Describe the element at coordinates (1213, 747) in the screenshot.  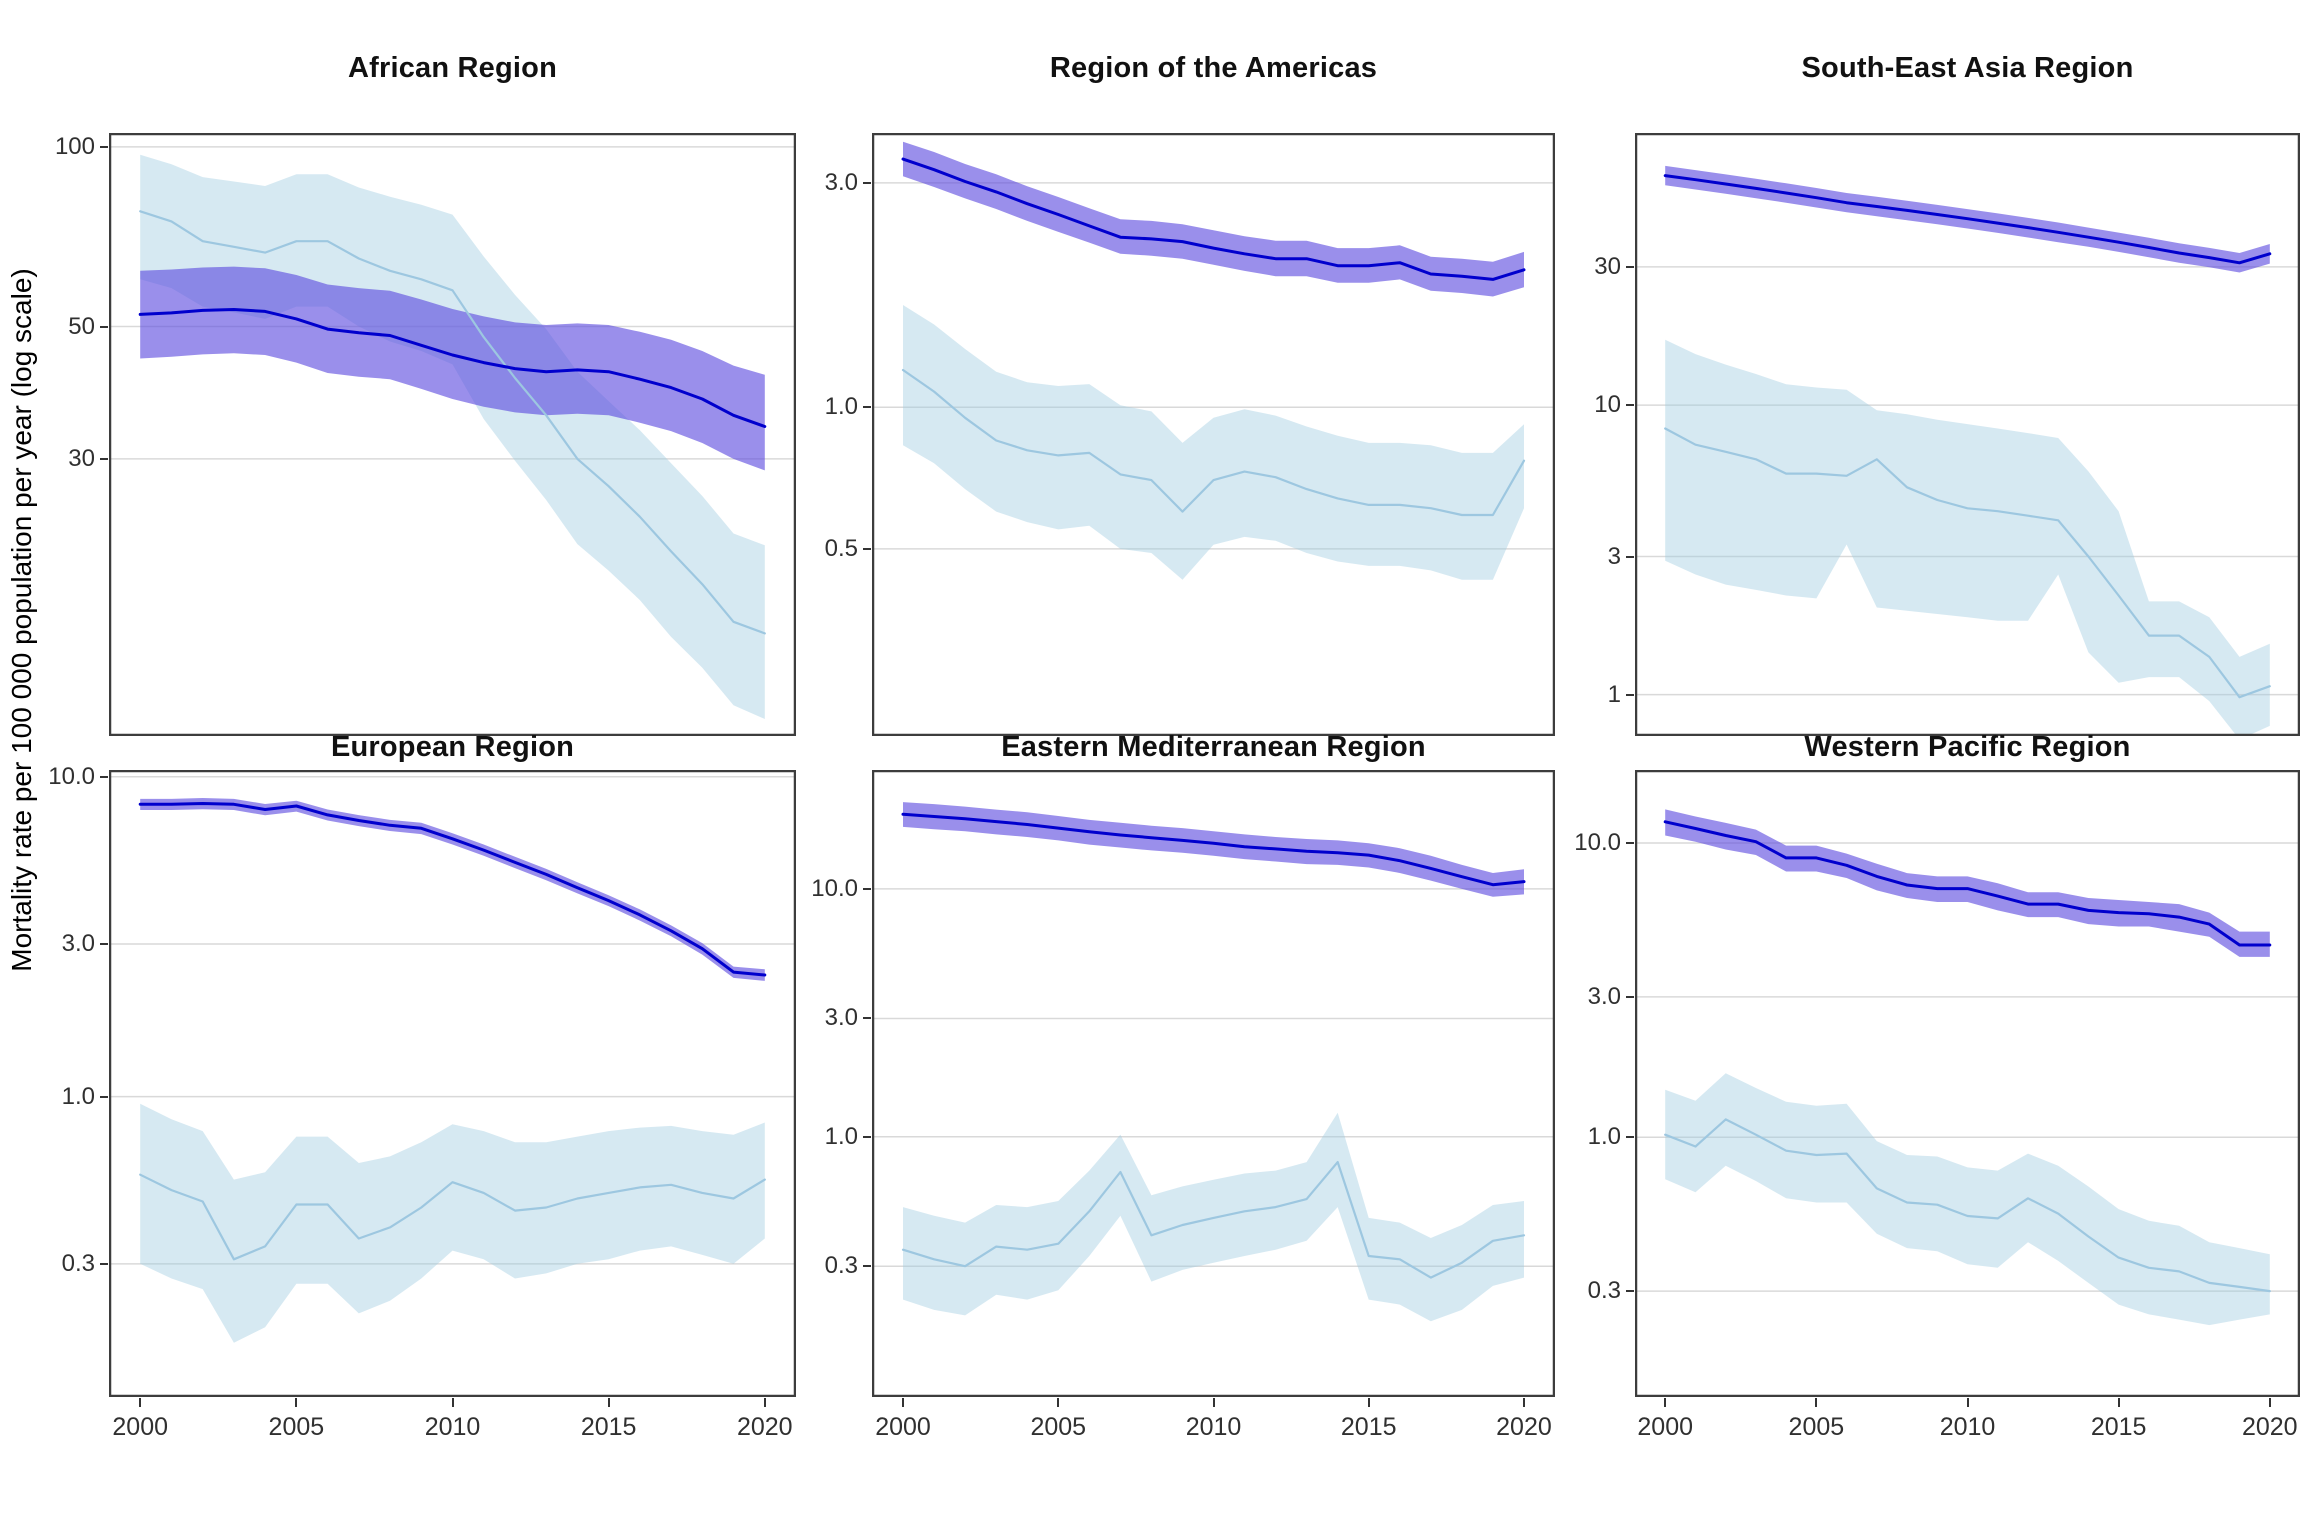
I see `panel-title: Eastern Mediterranean Region` at that location.